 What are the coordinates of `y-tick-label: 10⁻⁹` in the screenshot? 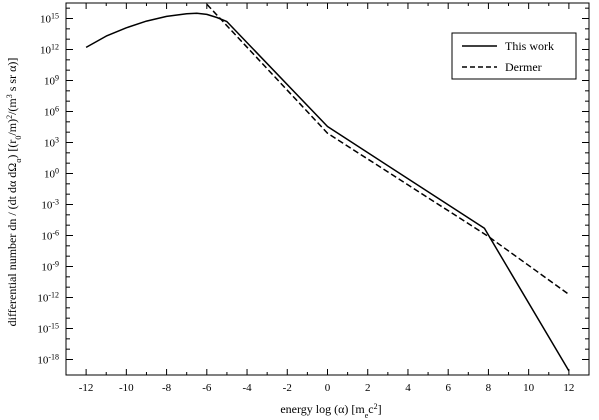 It's located at (50, 266).